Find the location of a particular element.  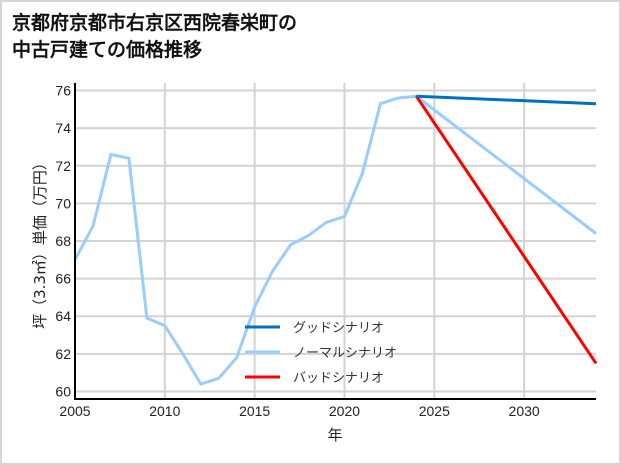

y-tick-label: 60 is located at coordinates (63, 391).